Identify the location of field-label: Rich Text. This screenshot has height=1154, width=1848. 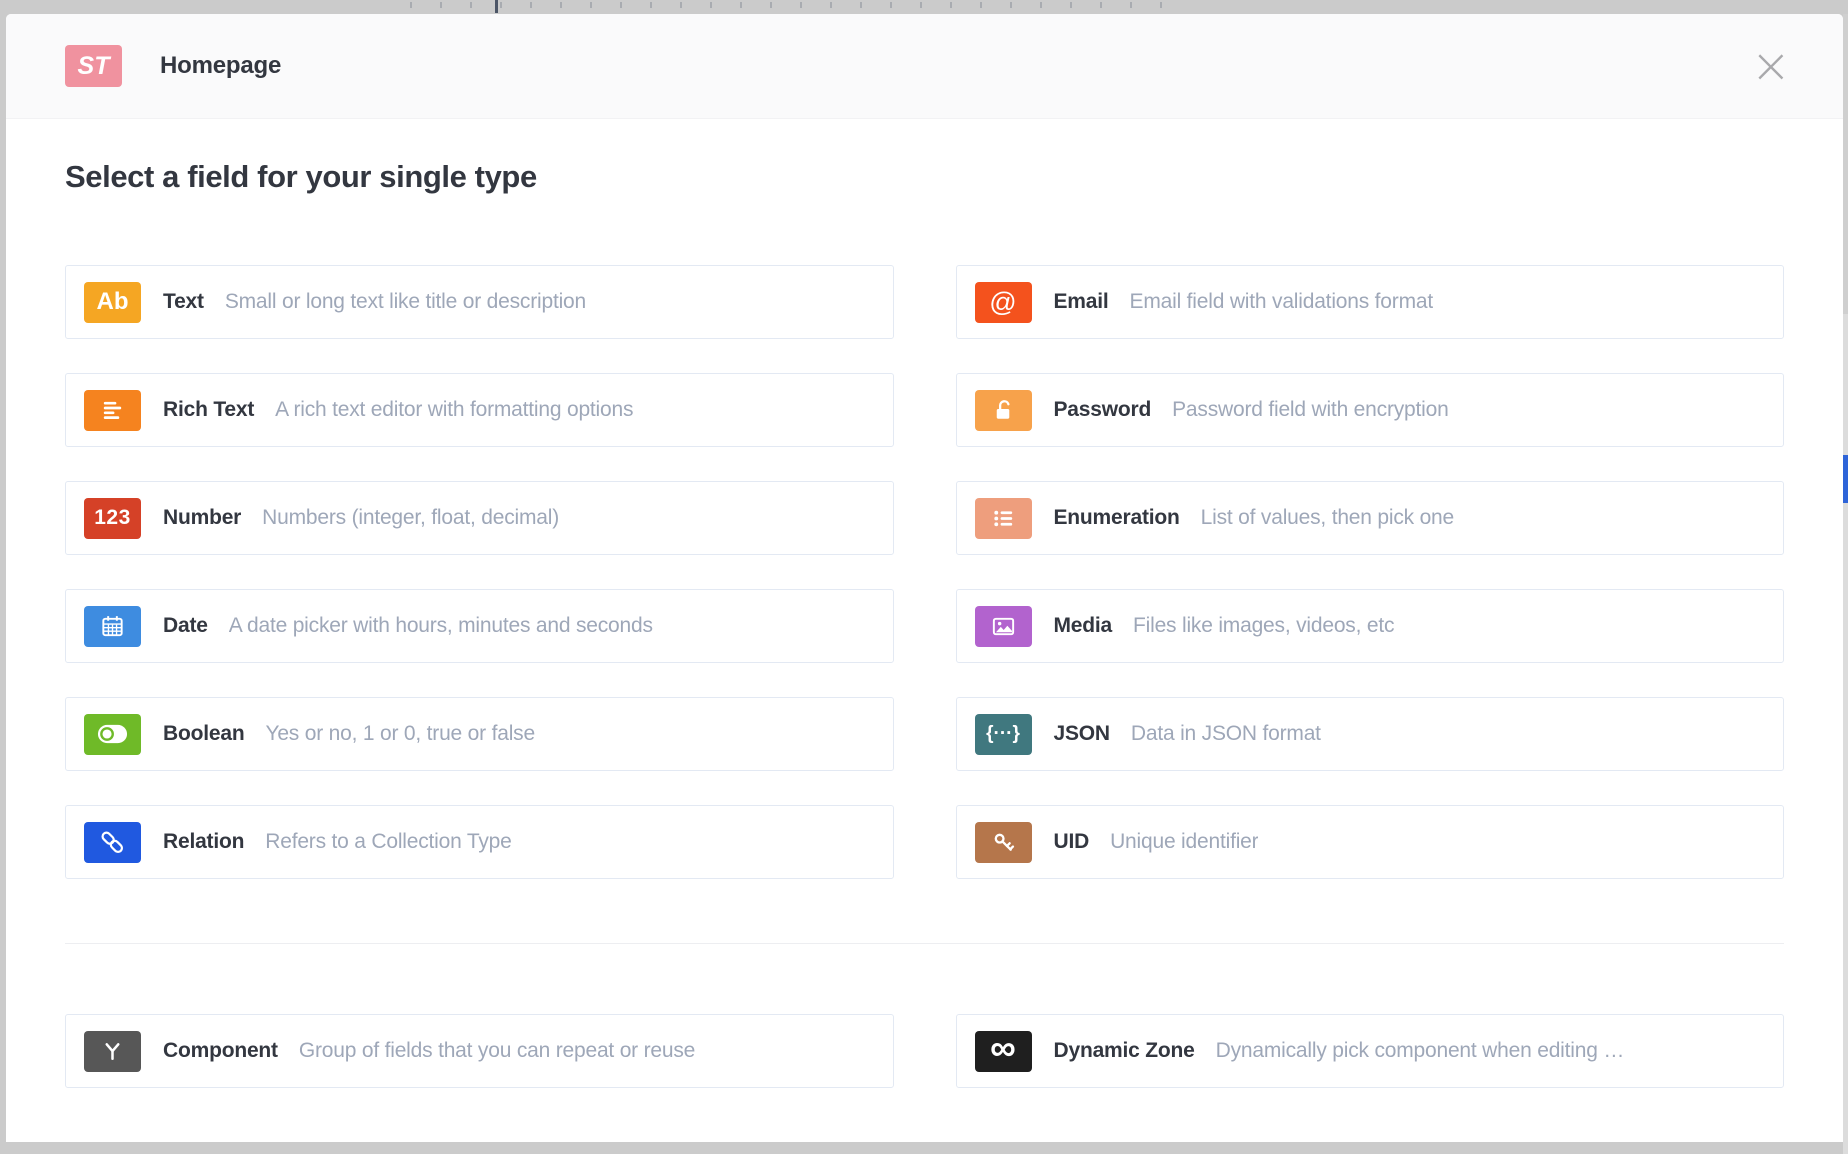
(209, 409).